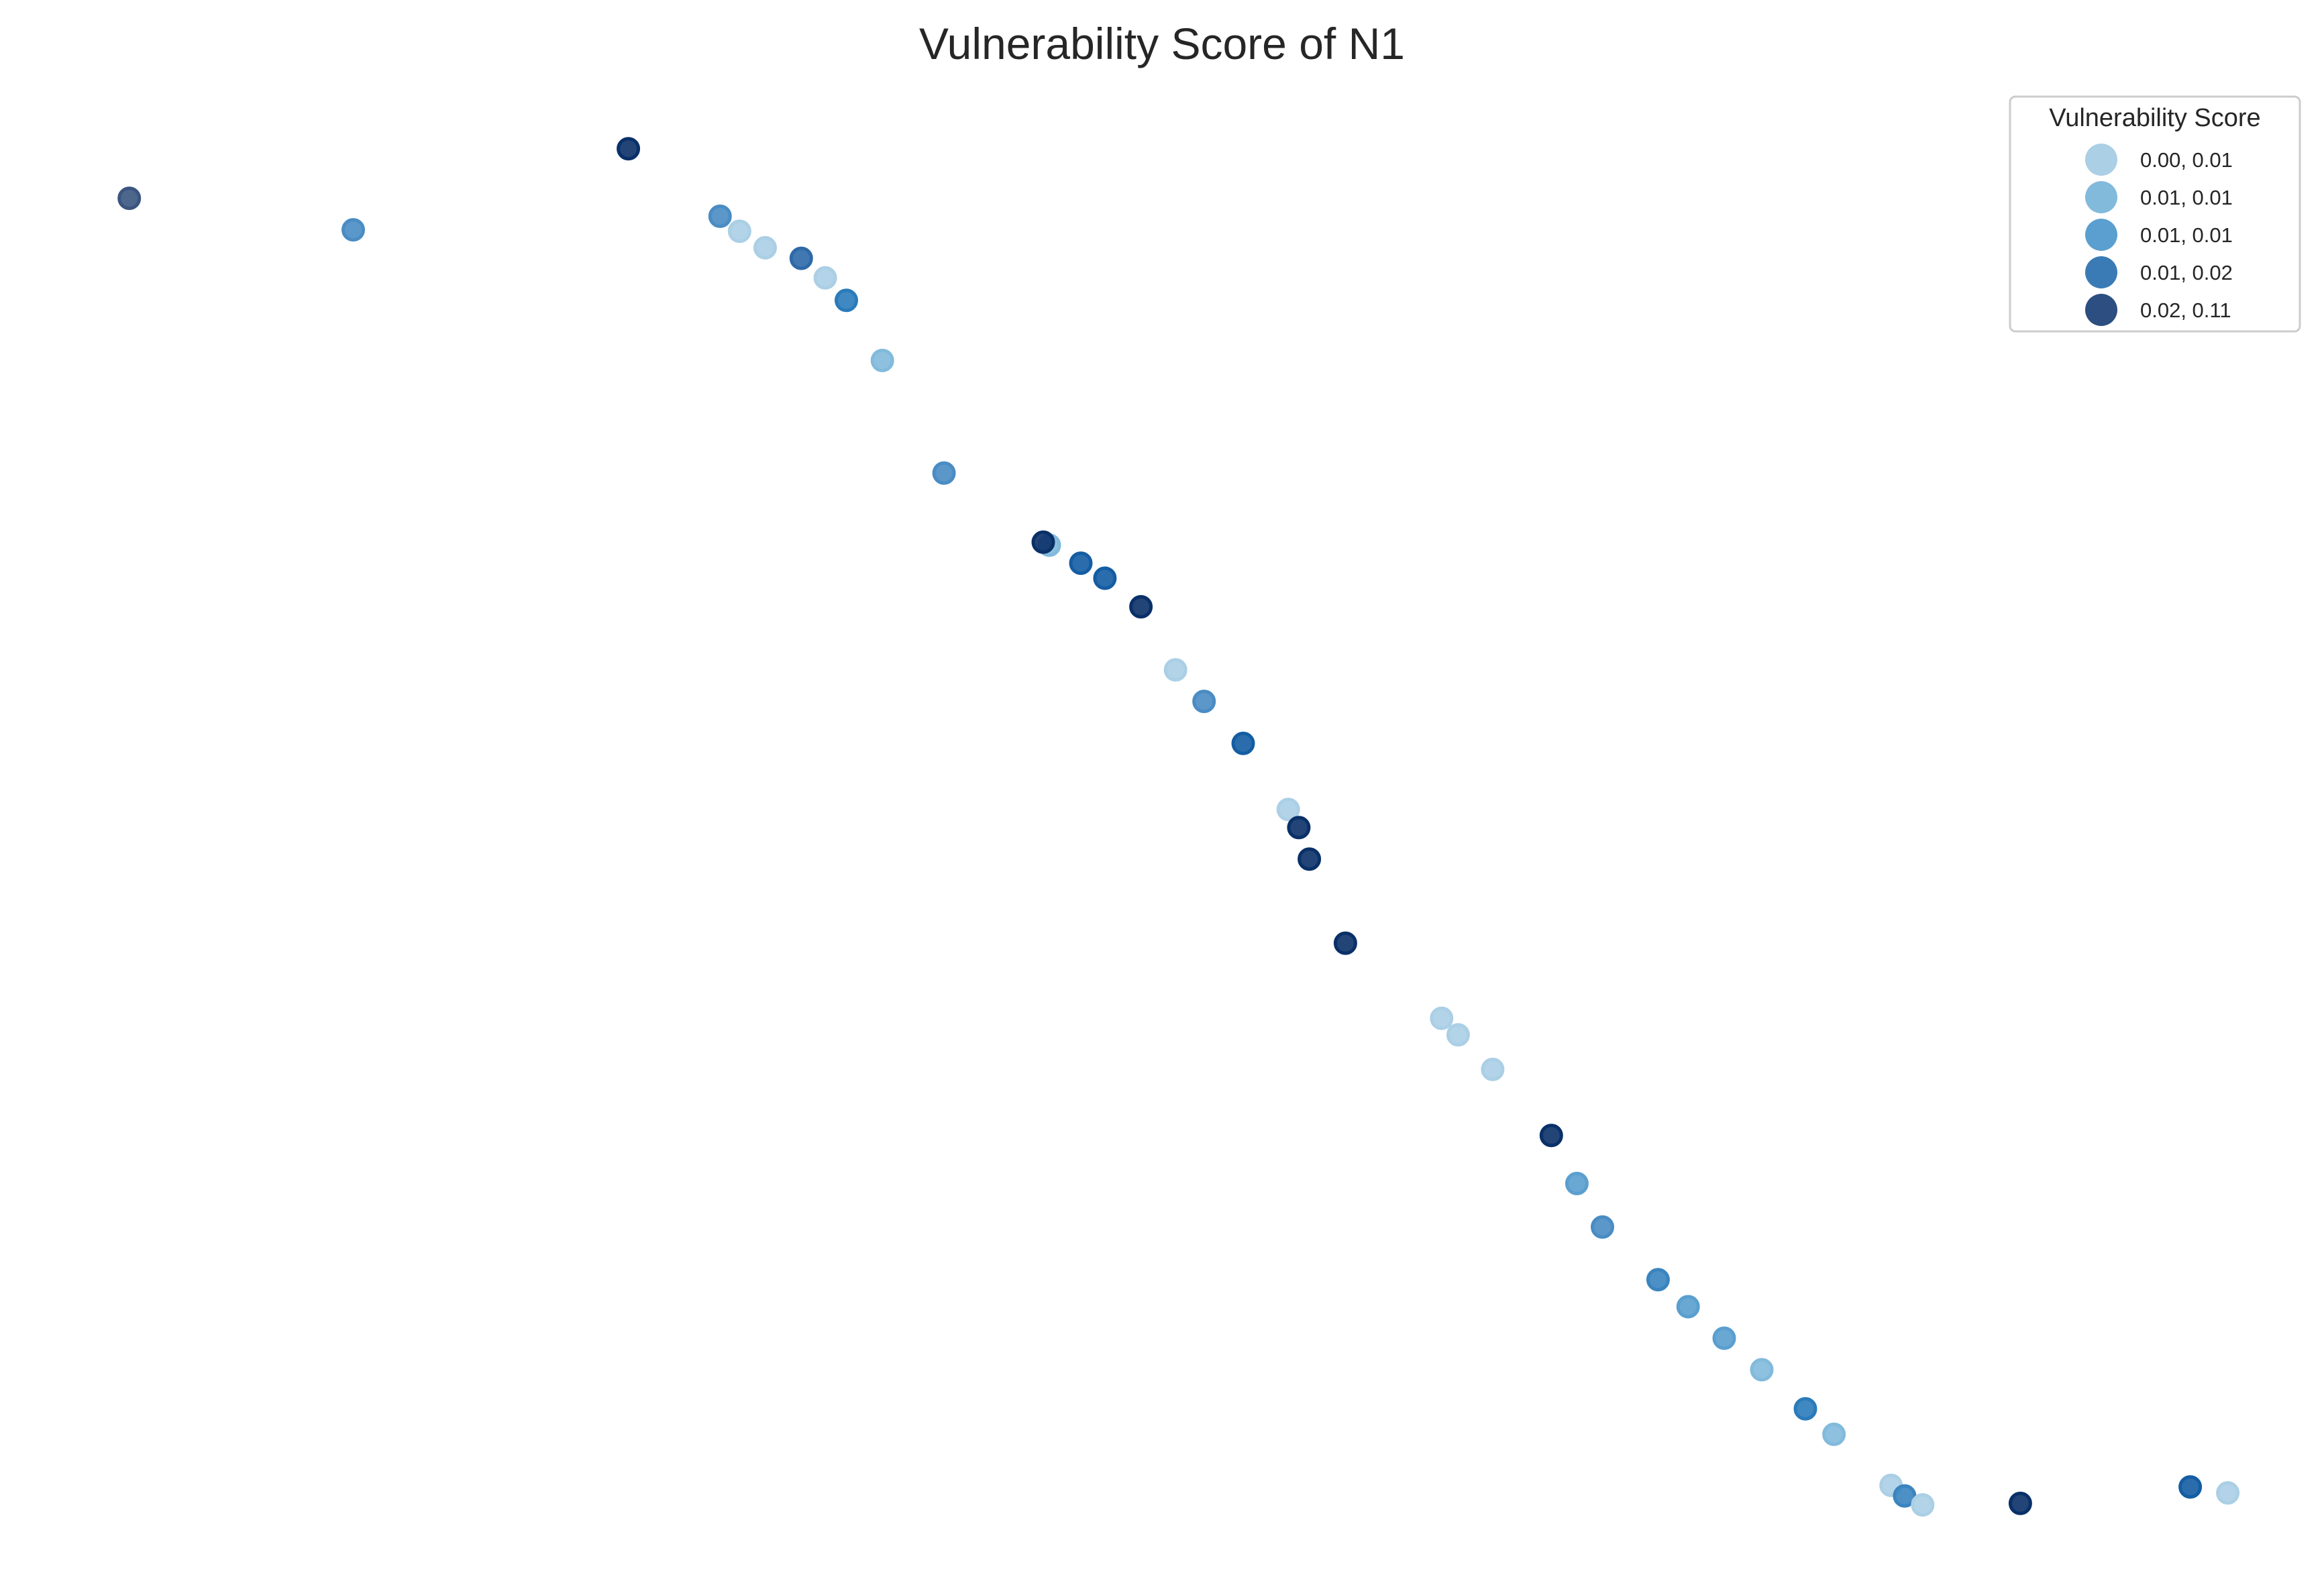  I want to click on legend-label: 0.02, 0.11, so click(2185, 310).